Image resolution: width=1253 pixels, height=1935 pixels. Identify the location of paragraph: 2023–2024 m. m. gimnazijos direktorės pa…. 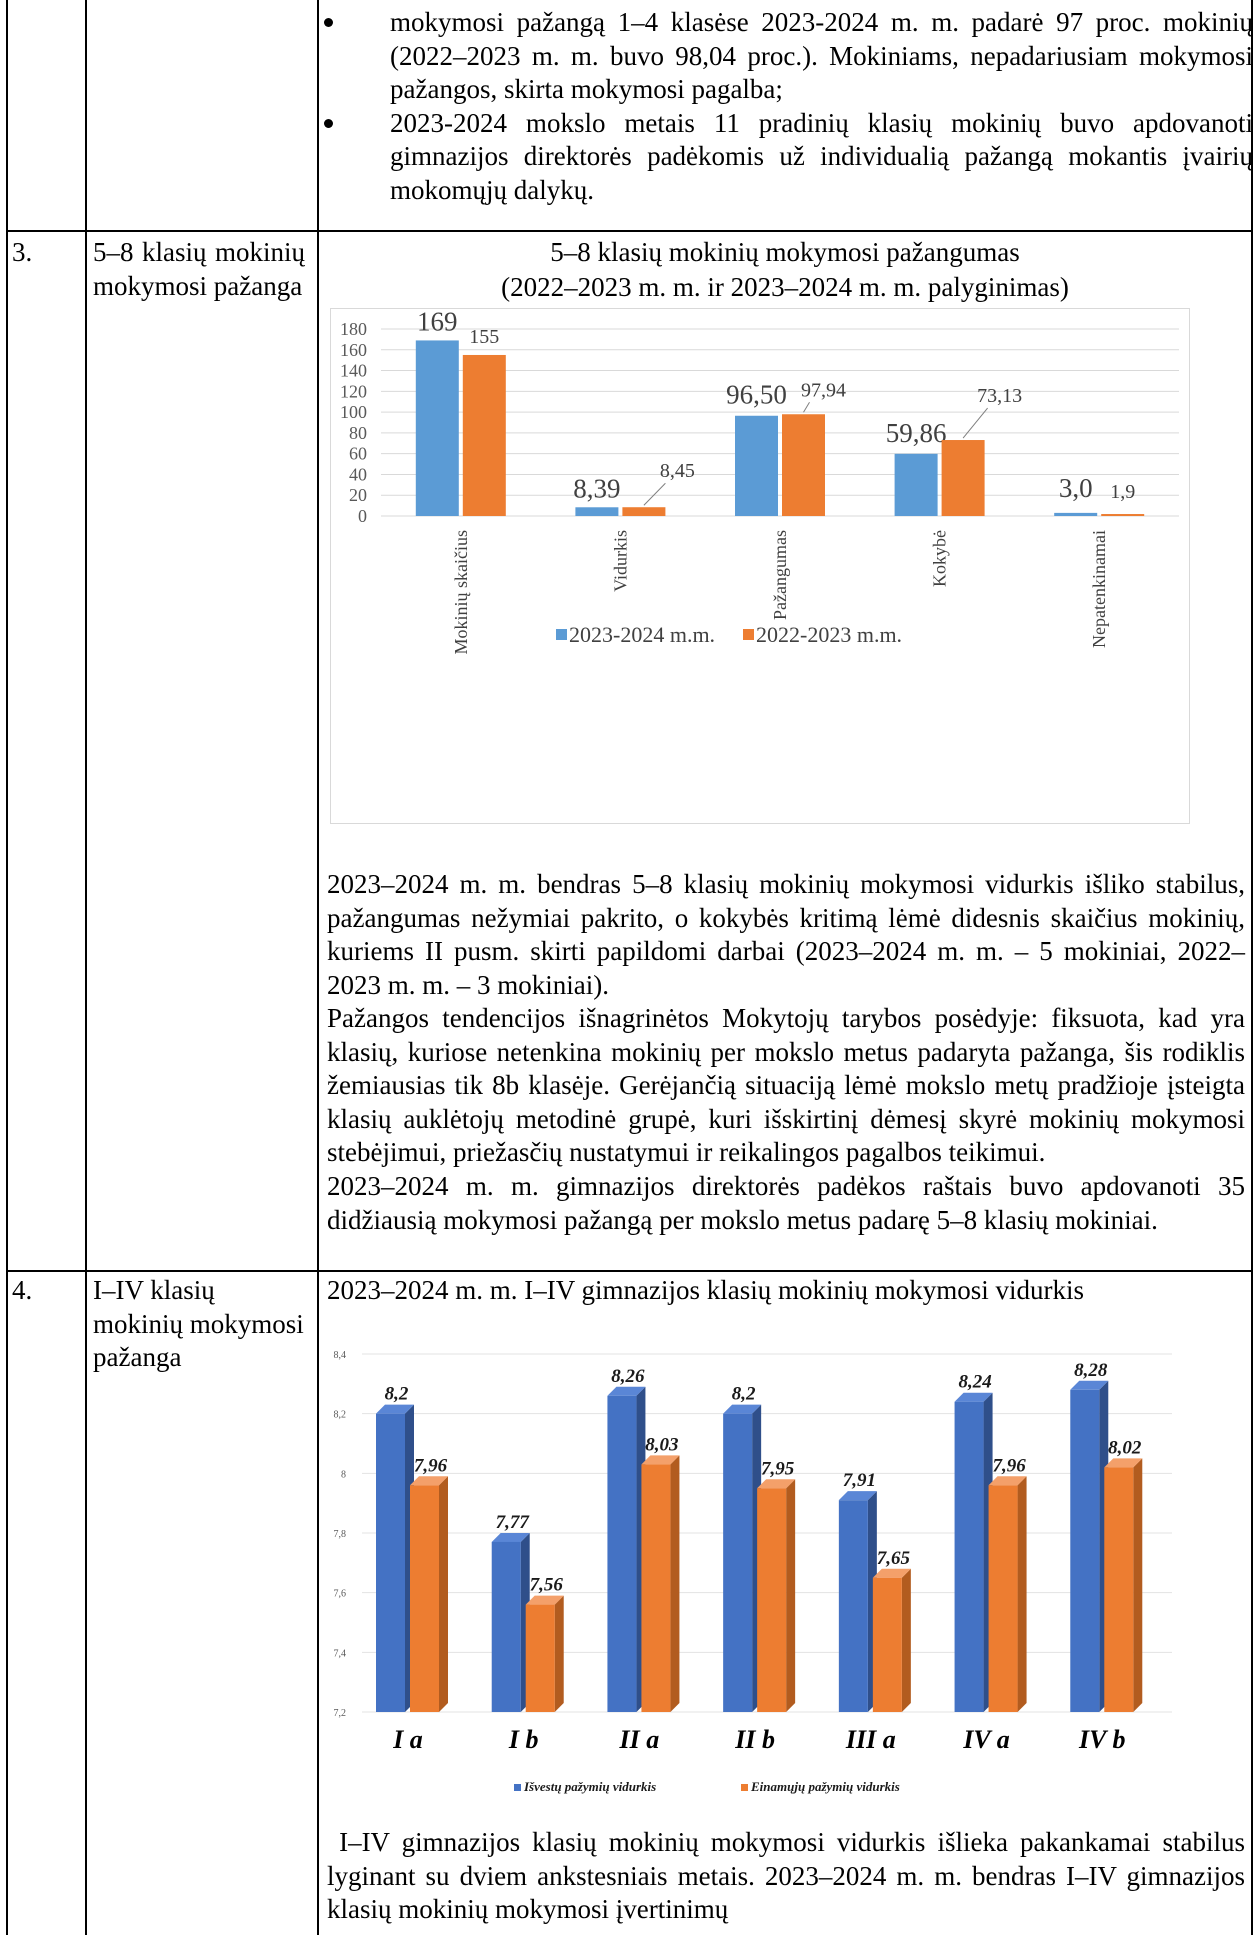
(786, 1203).